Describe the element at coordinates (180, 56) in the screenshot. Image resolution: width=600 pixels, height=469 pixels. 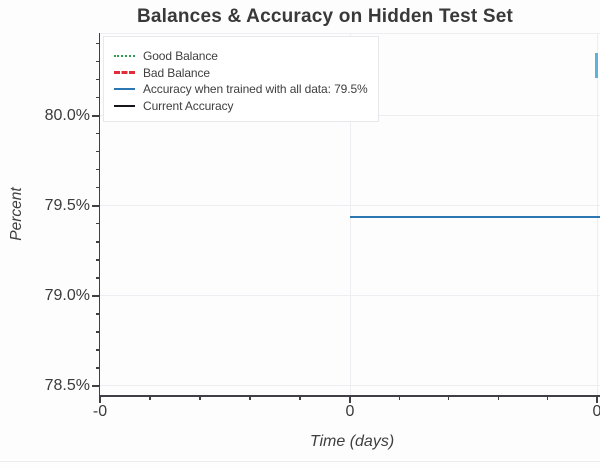
I see `legend-label-good-balance: Good Balance` at that location.